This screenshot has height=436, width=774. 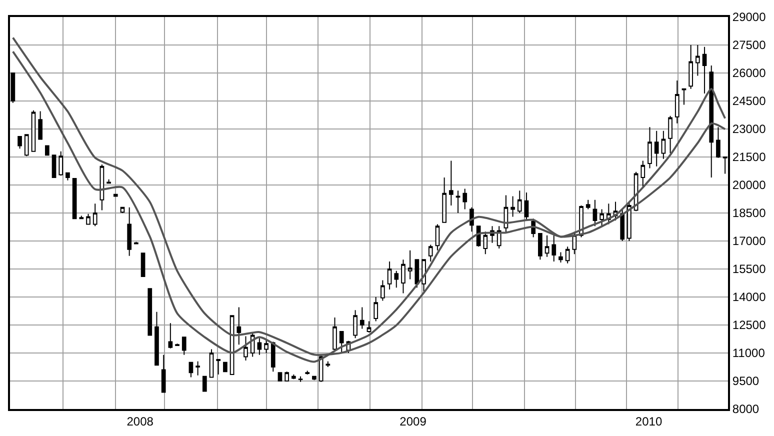 What do you see at coordinates (648, 421) in the screenshot?
I see `x-tick-label: 2010` at bounding box center [648, 421].